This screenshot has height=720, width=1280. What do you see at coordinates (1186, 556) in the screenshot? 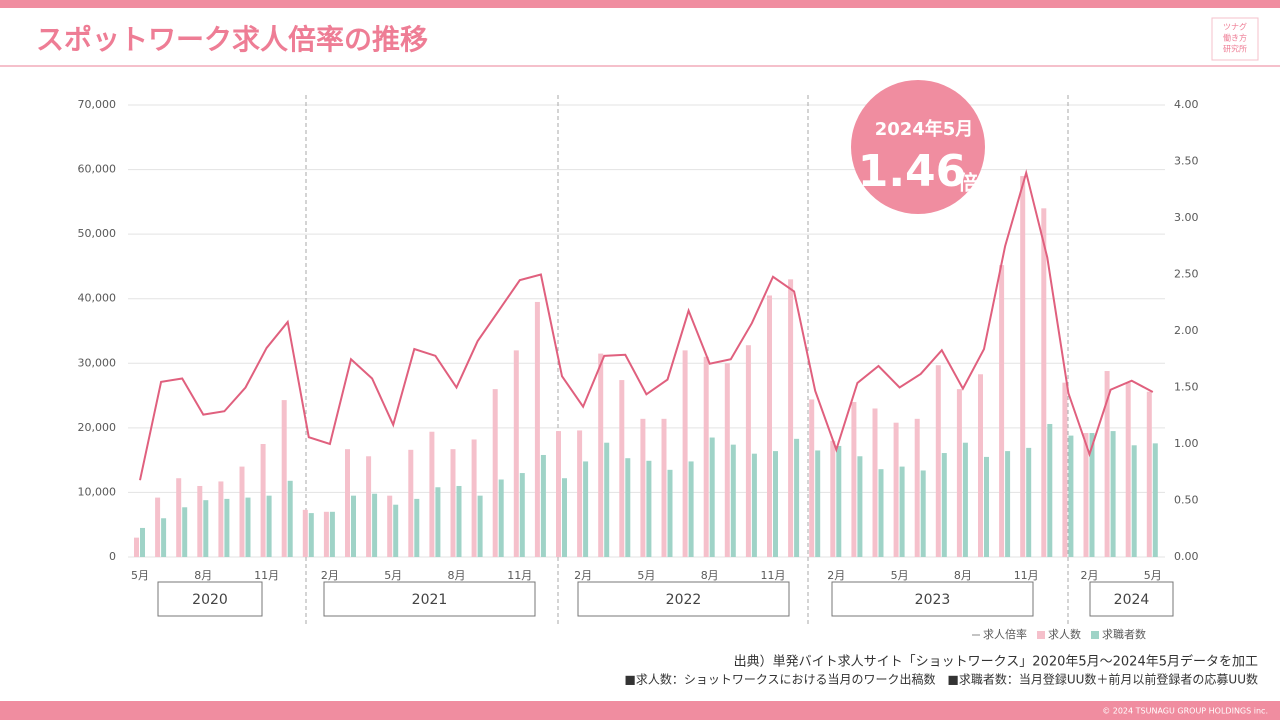
I see `y2-tick-label: 0.00` at bounding box center [1186, 556].